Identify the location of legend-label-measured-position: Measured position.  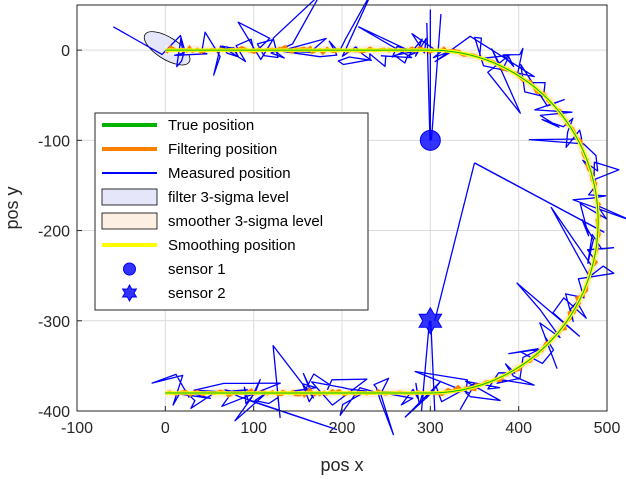
(229, 173).